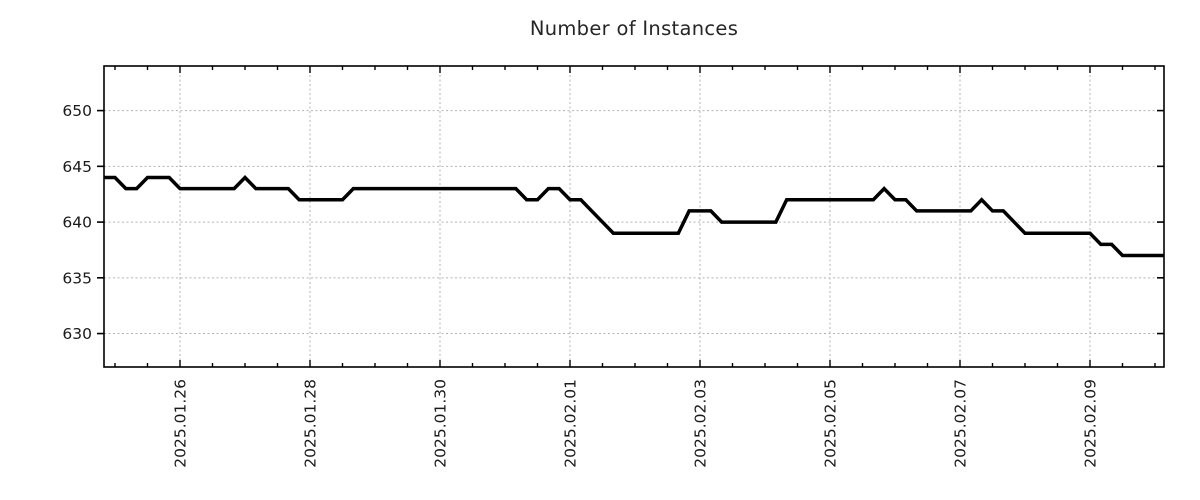 This screenshot has height=500, width=1200. What do you see at coordinates (310, 423) in the screenshot?
I see `x-tick-label: 2025.01.28` at bounding box center [310, 423].